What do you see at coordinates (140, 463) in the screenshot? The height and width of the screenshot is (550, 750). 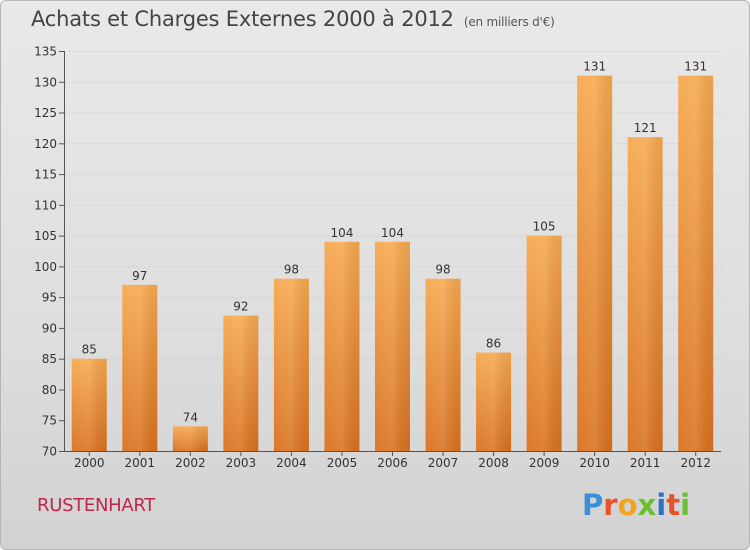 I see `x-tick-label: 2001` at bounding box center [140, 463].